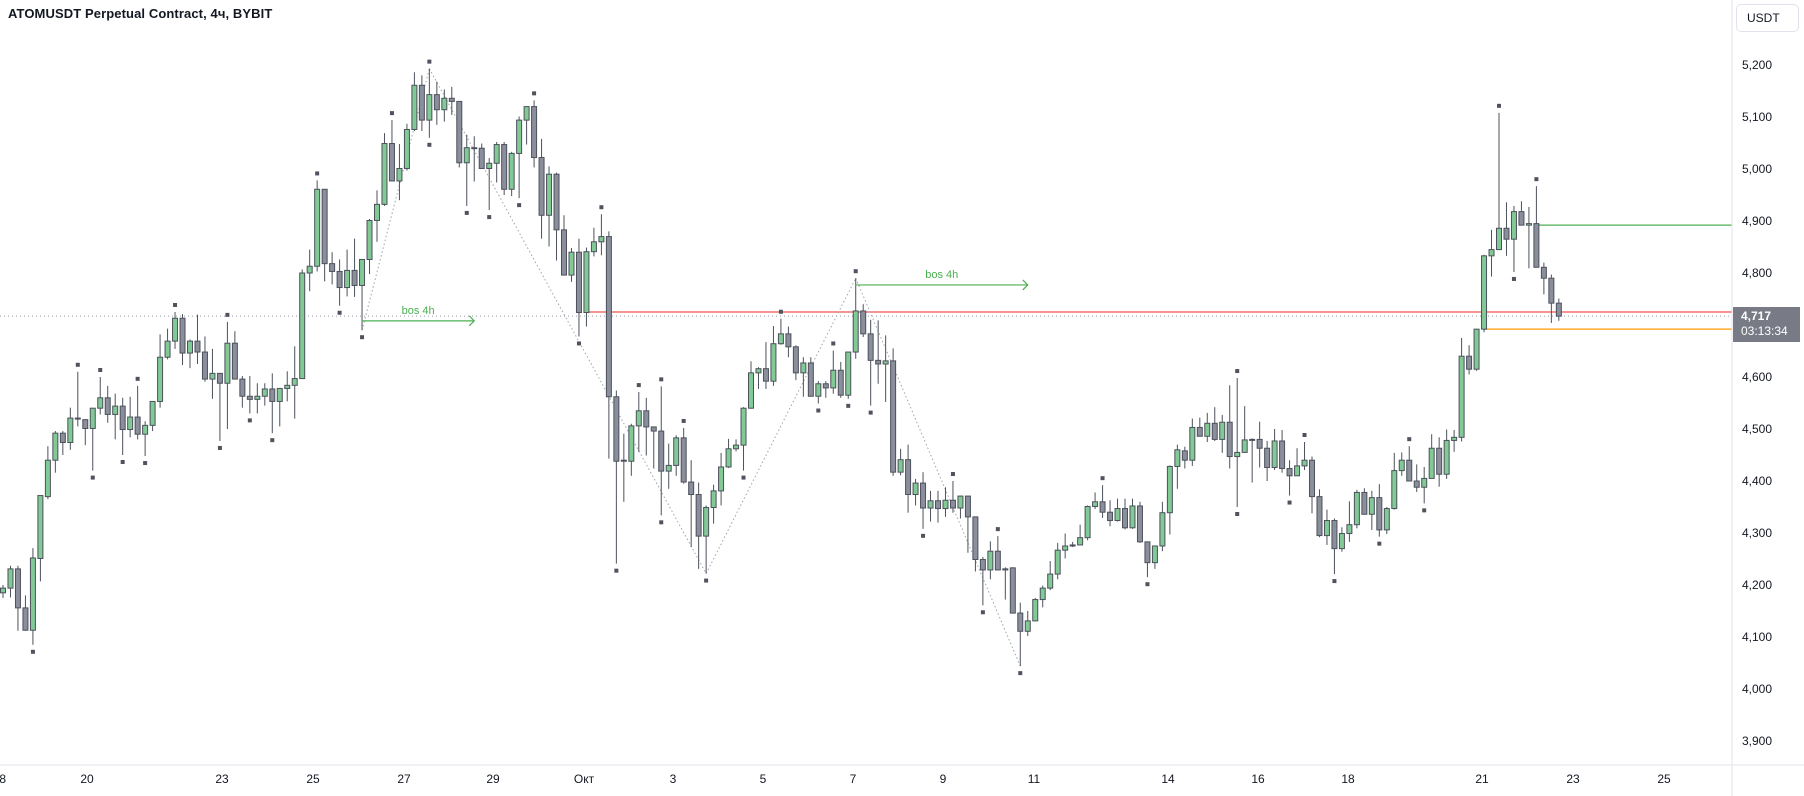  Describe the element at coordinates (1767, 18) in the screenshot. I see `currency-unit-button: USDT` at that location.